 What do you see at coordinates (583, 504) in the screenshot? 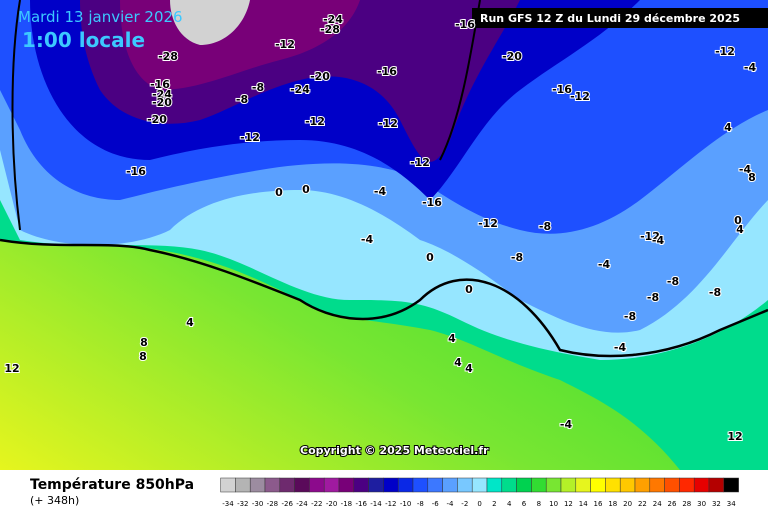
I see `colorbar-tick-label: 14` at bounding box center [583, 504].